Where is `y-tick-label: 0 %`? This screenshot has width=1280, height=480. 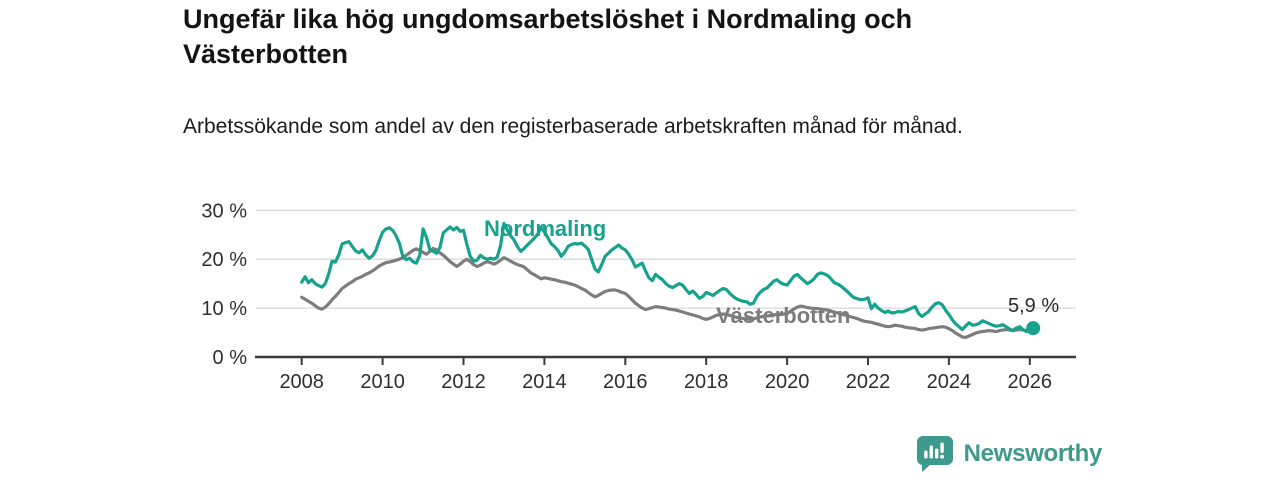
y-tick-label: 0 % is located at coordinates (230, 358).